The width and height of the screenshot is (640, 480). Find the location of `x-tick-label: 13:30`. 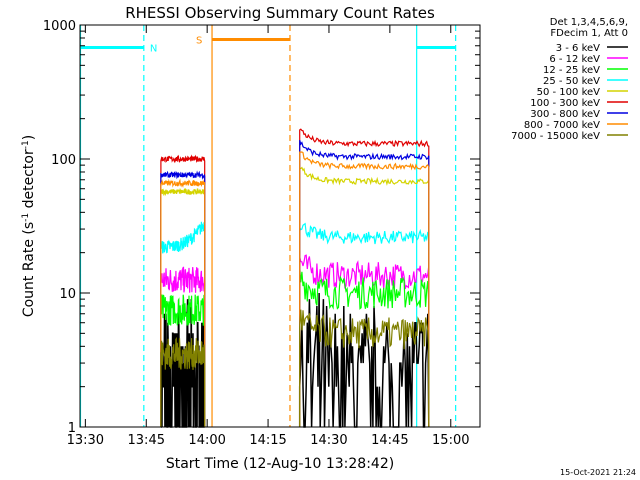

x-tick-label: 13:30 is located at coordinates (85, 440).